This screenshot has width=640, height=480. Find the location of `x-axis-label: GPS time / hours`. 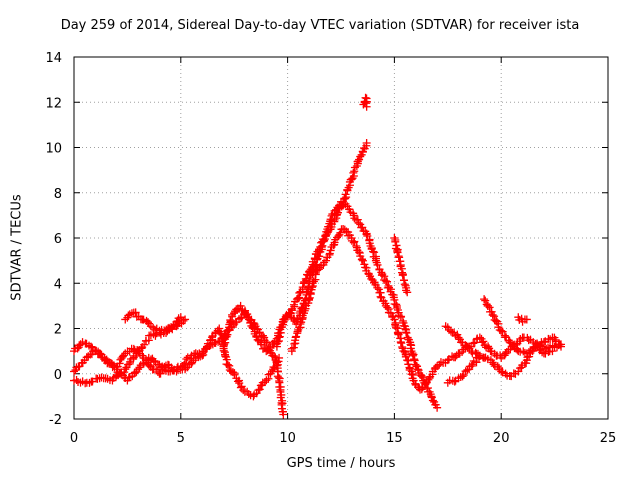

x-axis-label: GPS time / hours is located at coordinates (341, 463).